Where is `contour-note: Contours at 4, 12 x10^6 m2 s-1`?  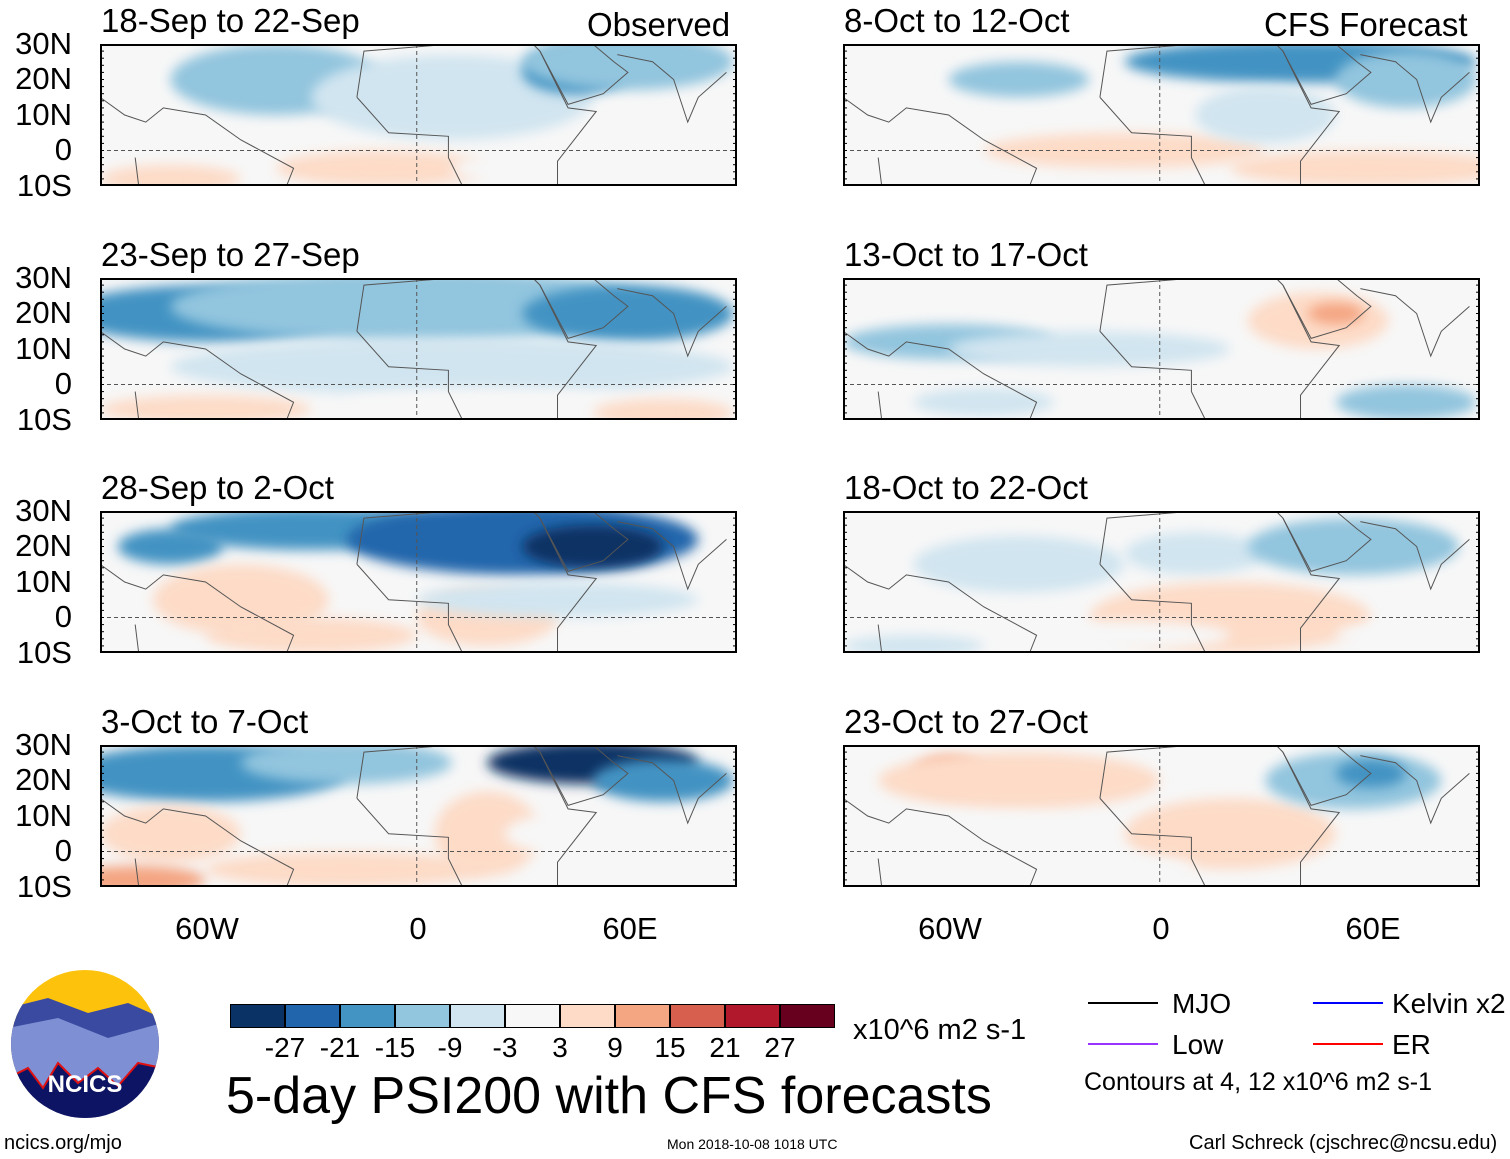 contour-note: Contours at 4, 12 x10^6 m2 s-1 is located at coordinates (1258, 1082).